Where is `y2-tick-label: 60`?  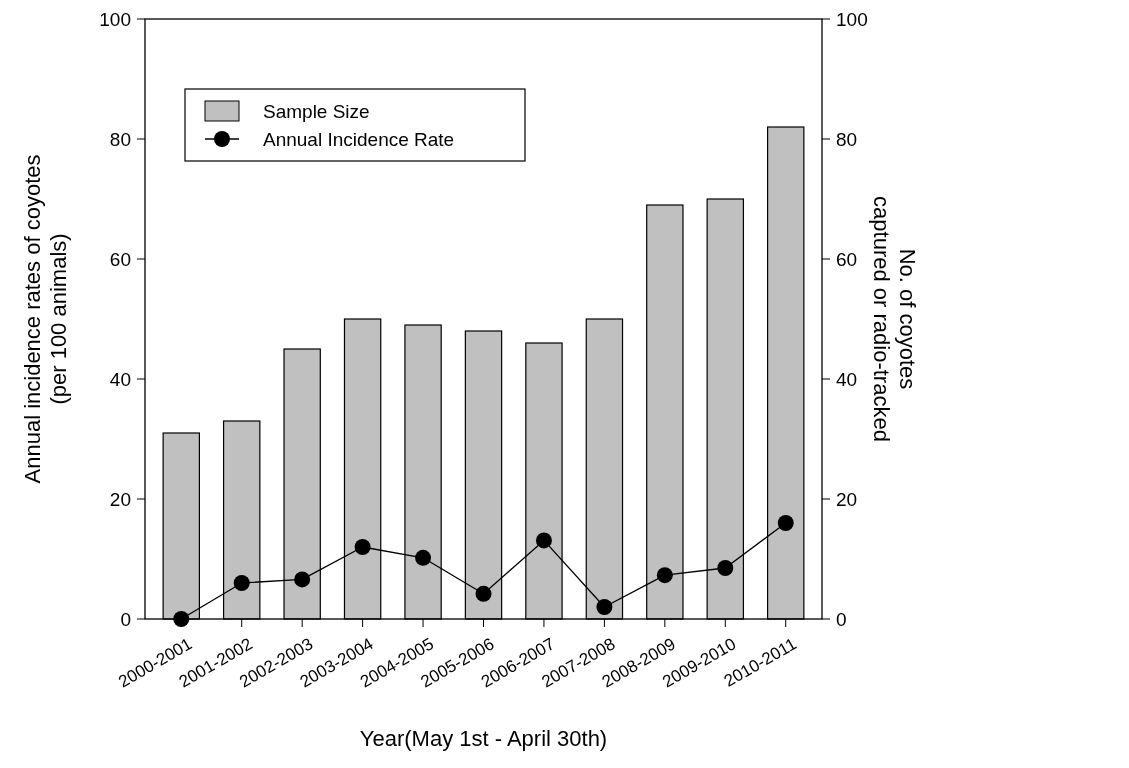 y2-tick-label: 60 is located at coordinates (847, 259).